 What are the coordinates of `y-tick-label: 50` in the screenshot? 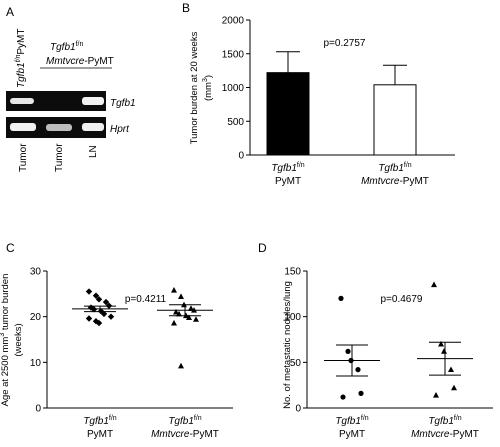 It's located at (296, 363).